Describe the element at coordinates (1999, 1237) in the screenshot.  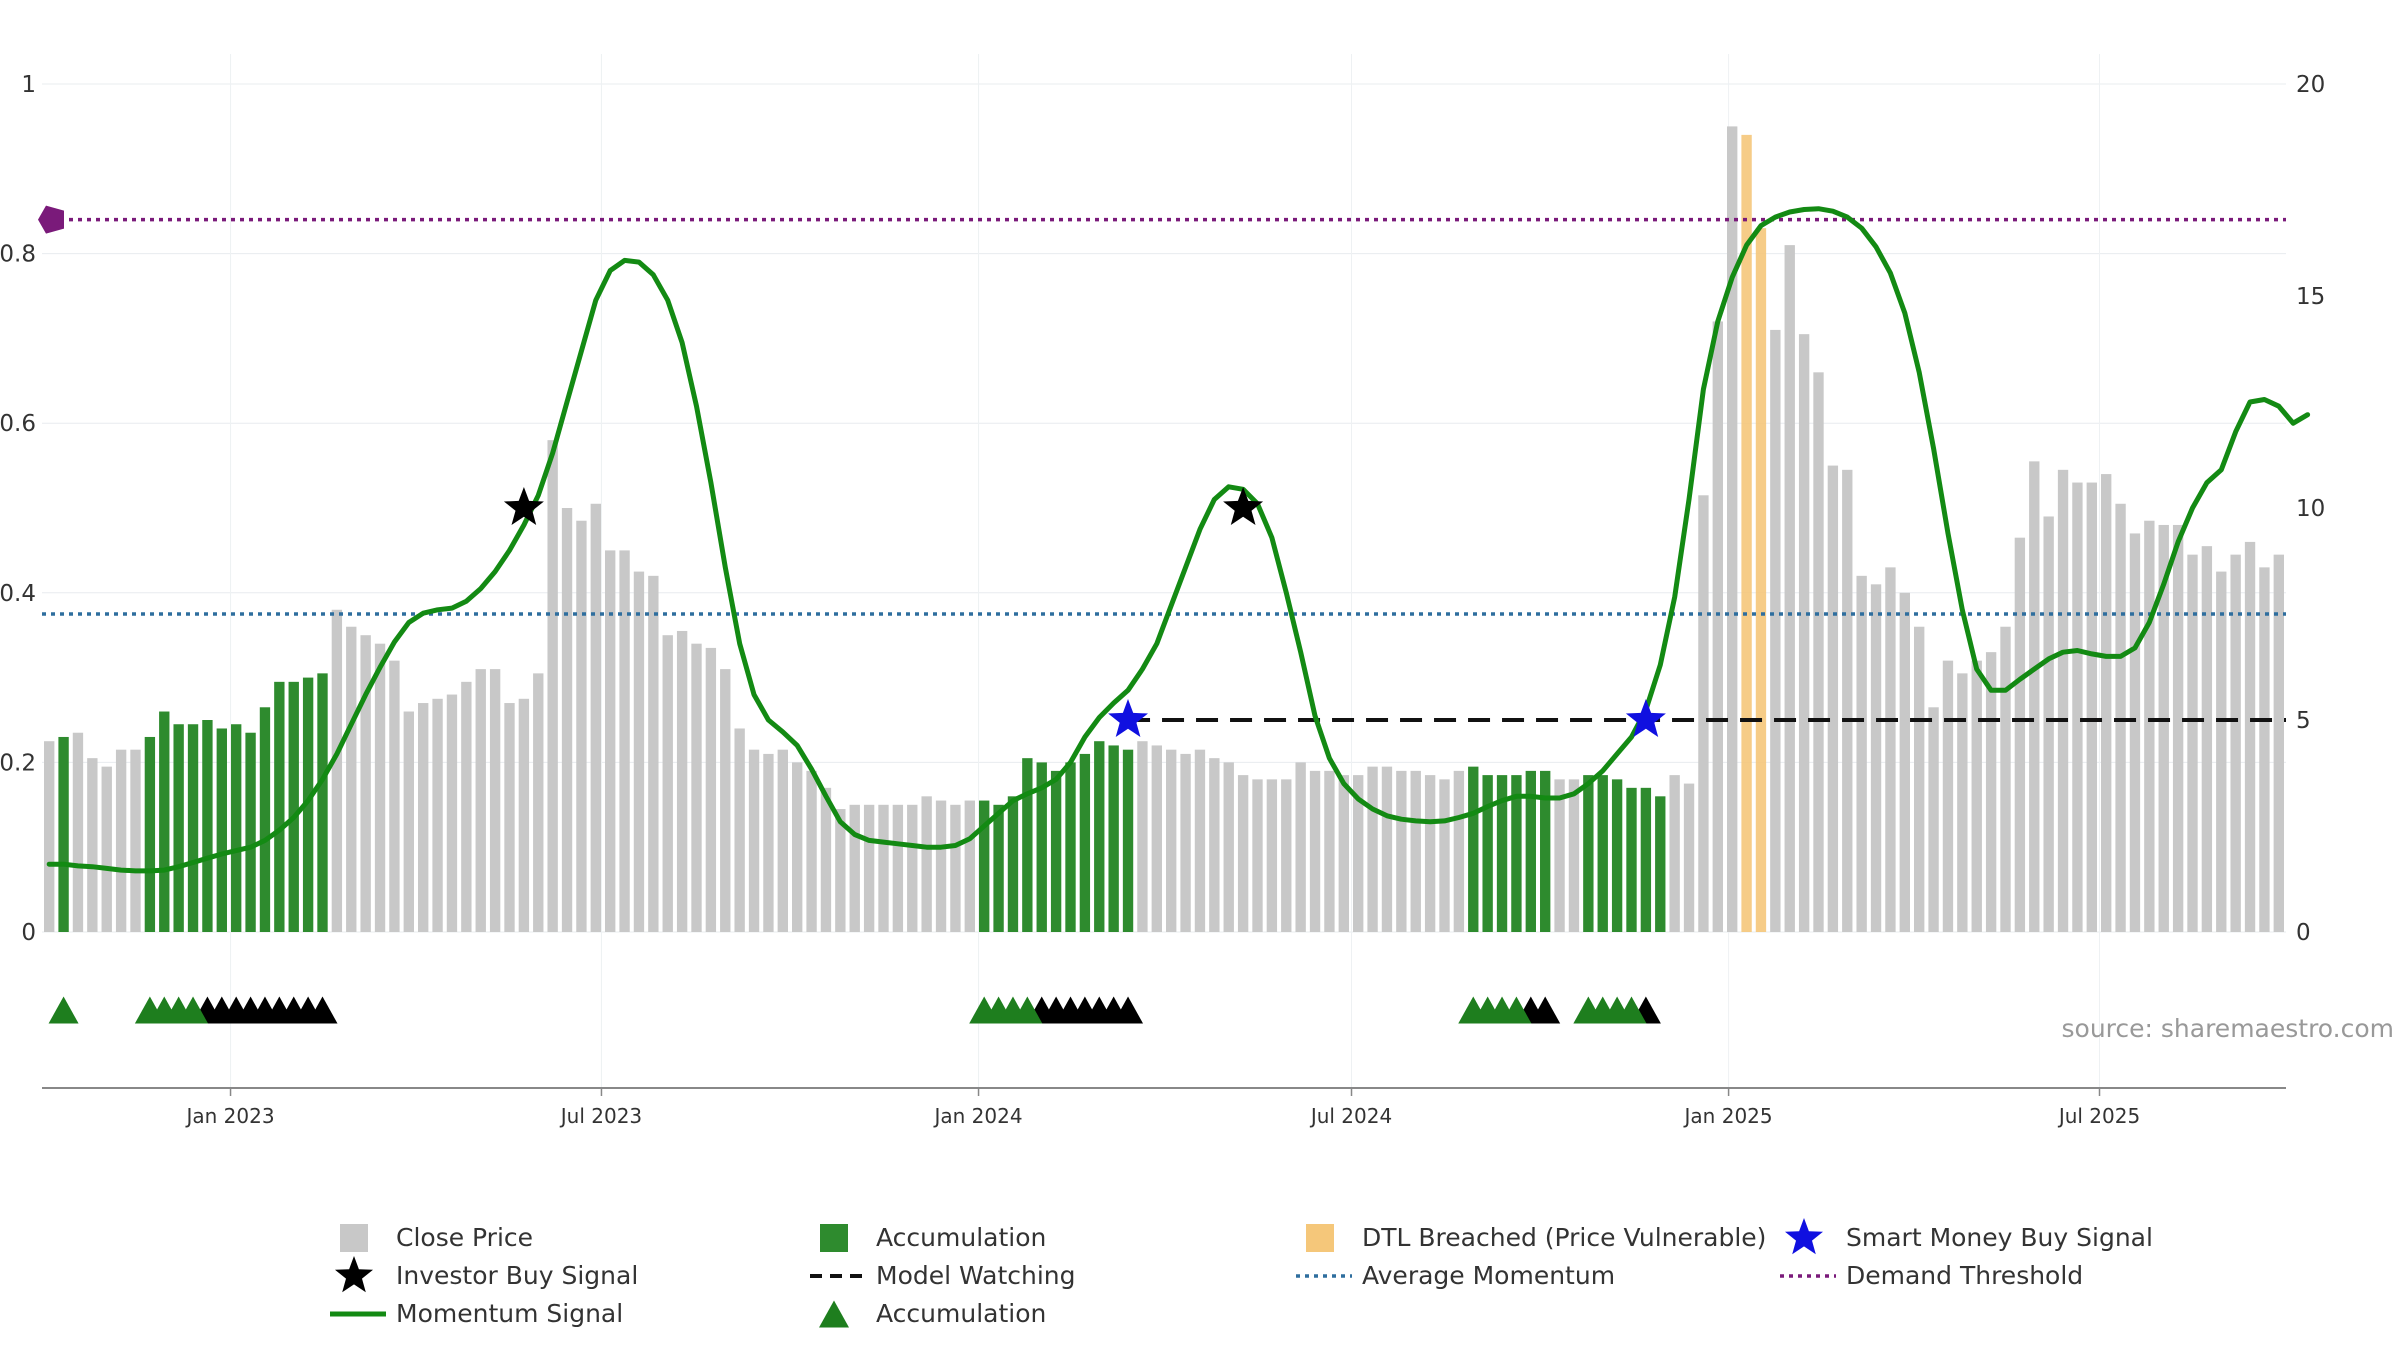
I see `legend-label: Smart Money Buy Signal` at that location.